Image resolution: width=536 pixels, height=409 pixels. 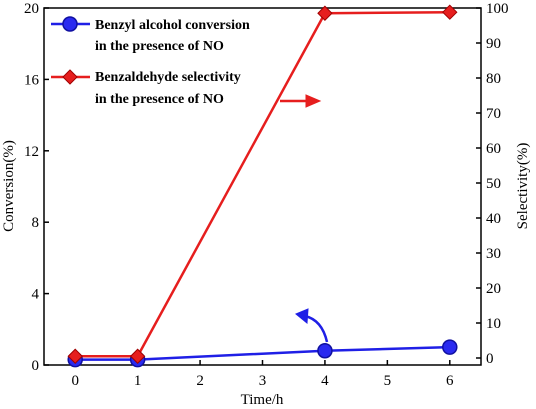 What do you see at coordinates (36, 366) in the screenshot?
I see `left-tick-label: 0` at bounding box center [36, 366].